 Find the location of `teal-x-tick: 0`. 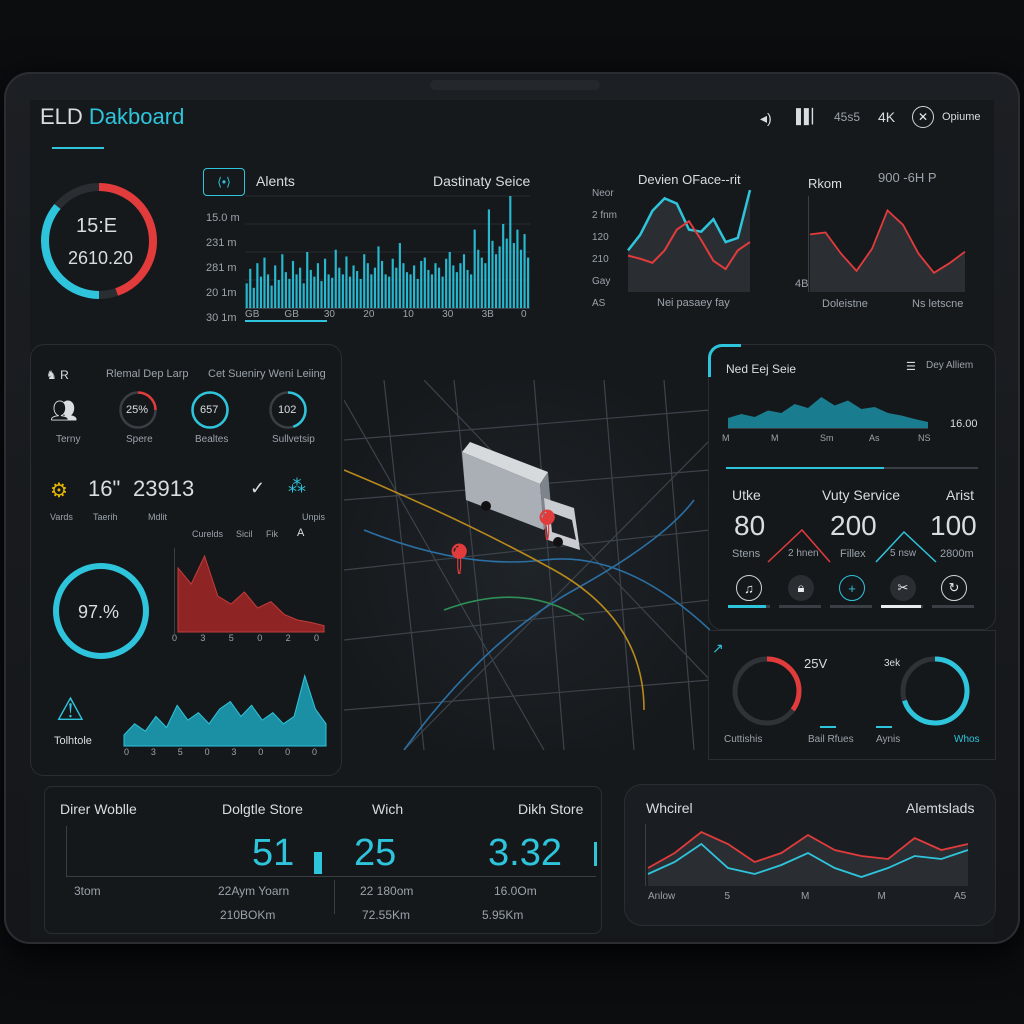

teal-x-tick: 0 is located at coordinates (127, 752).